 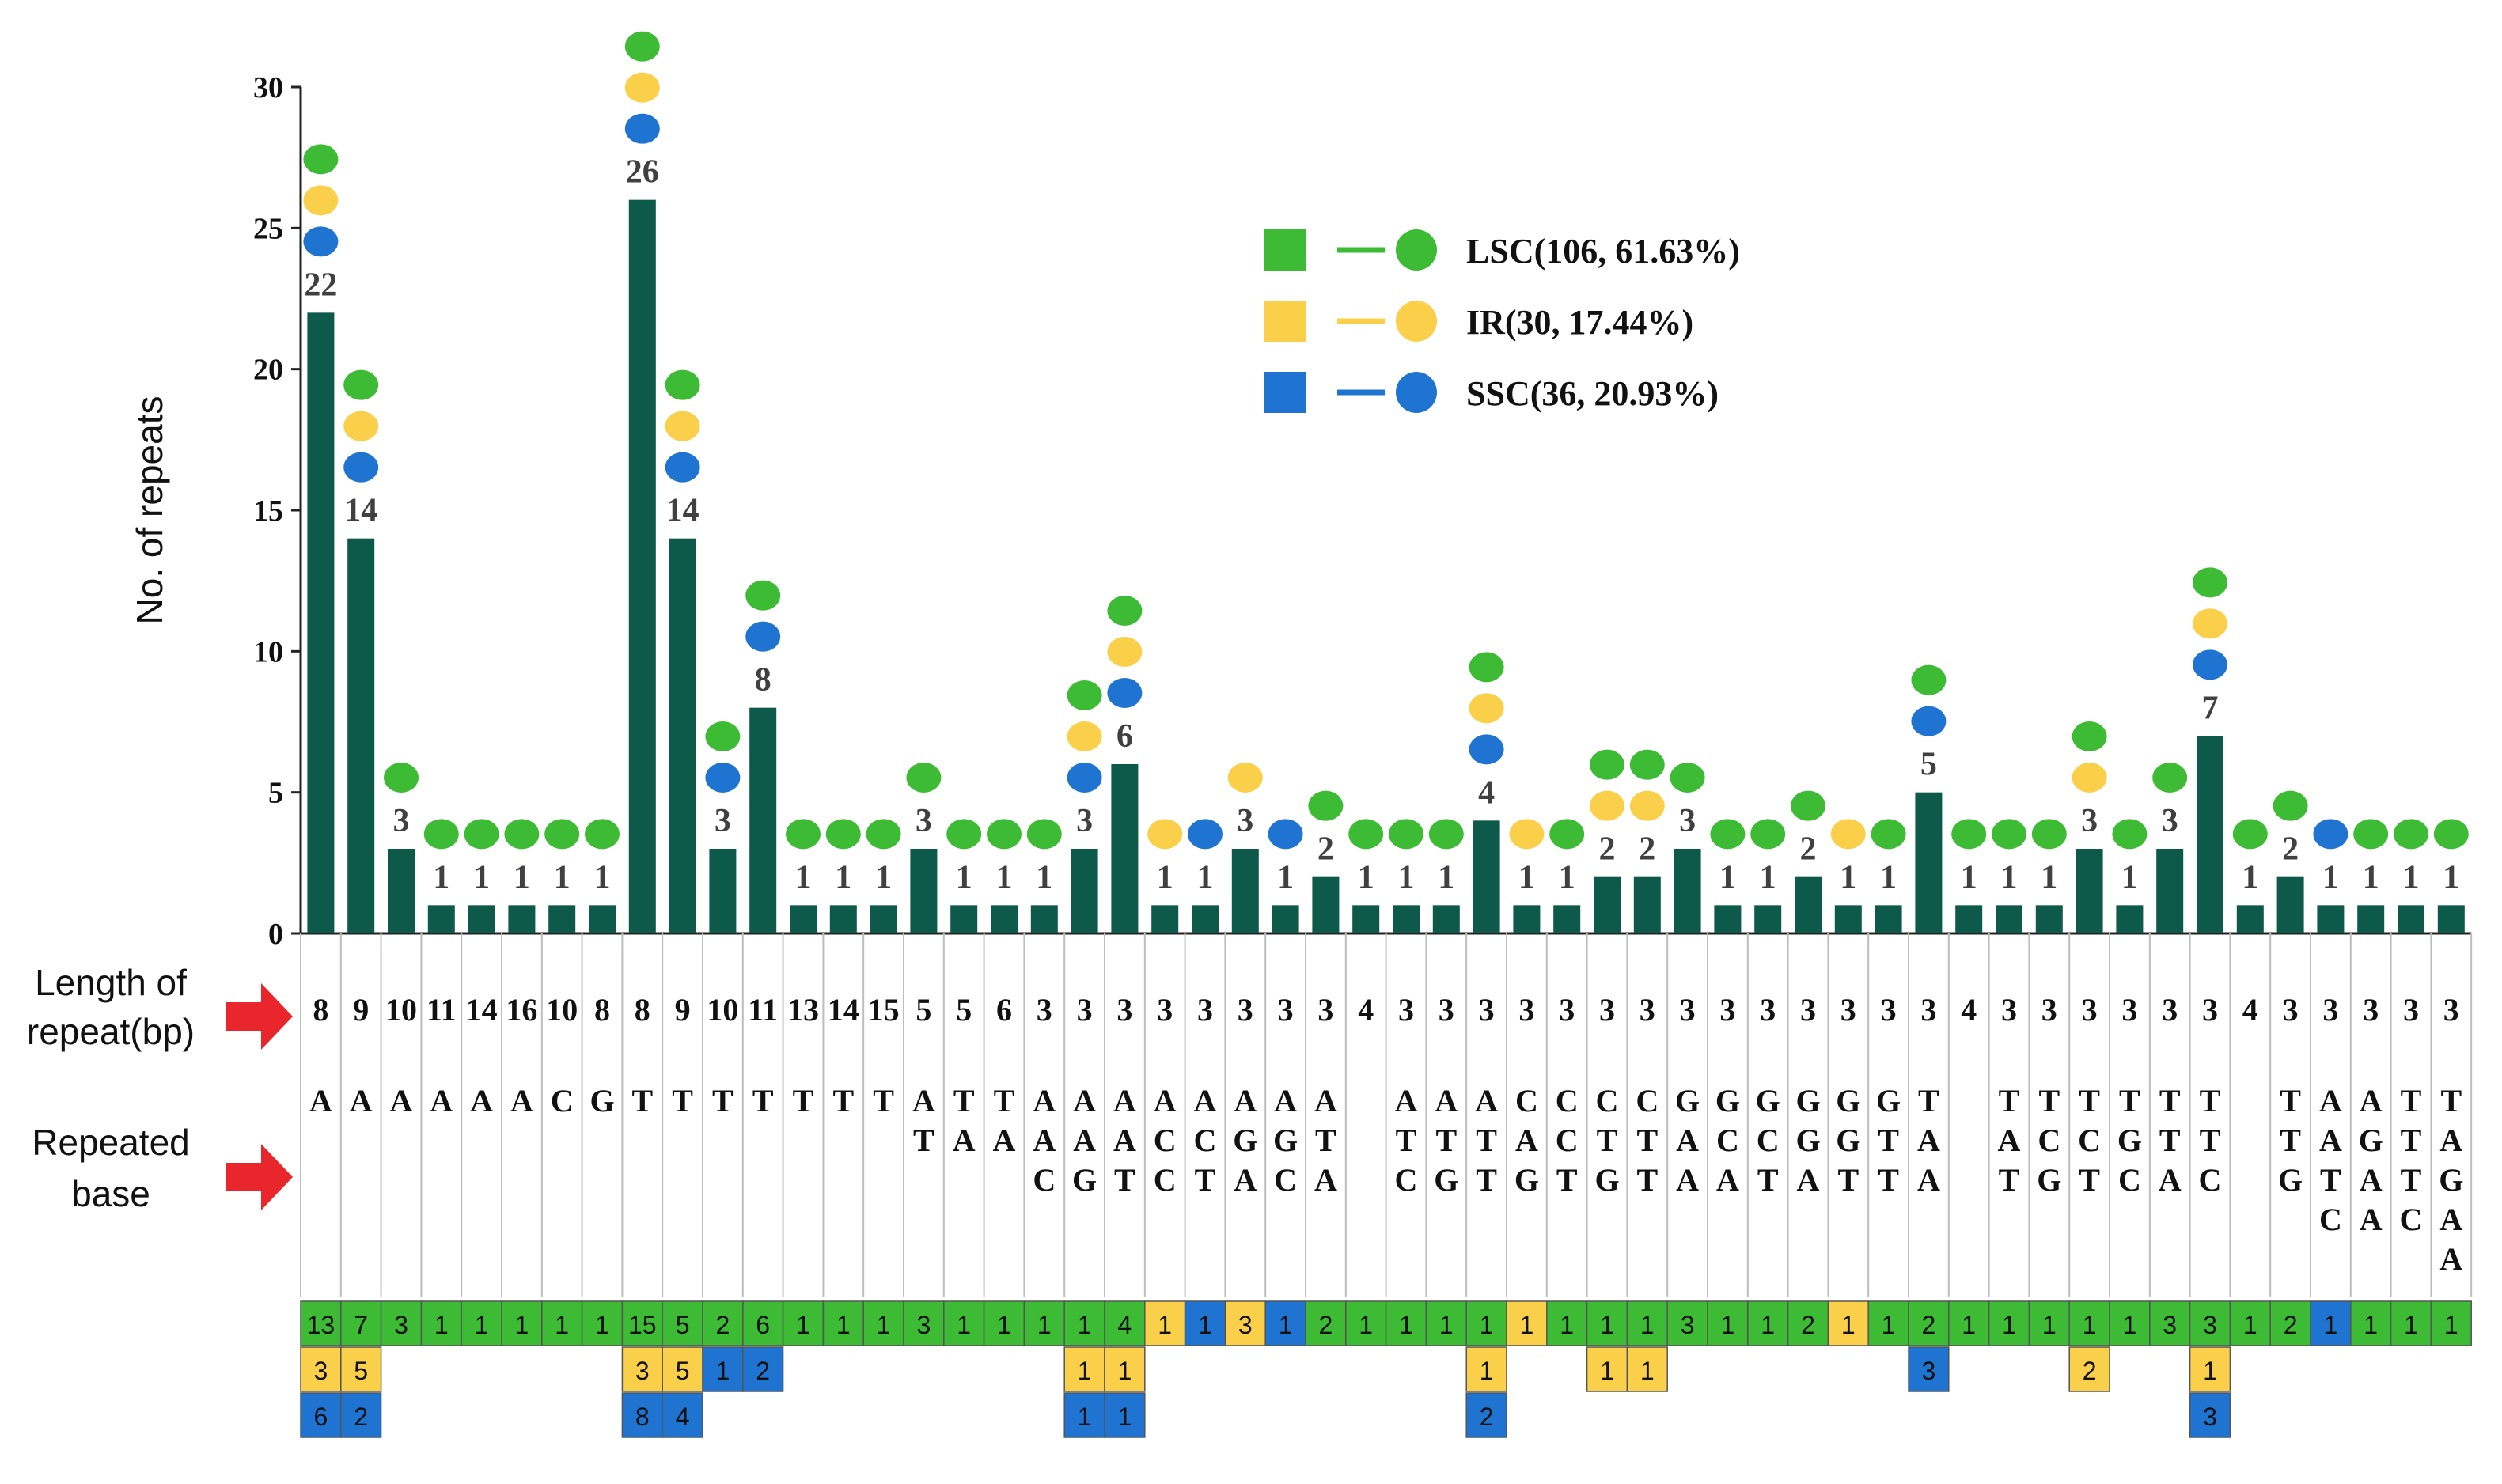 What do you see at coordinates (1125, 1325) in the screenshot?
I see `count-cell-value: 4` at bounding box center [1125, 1325].